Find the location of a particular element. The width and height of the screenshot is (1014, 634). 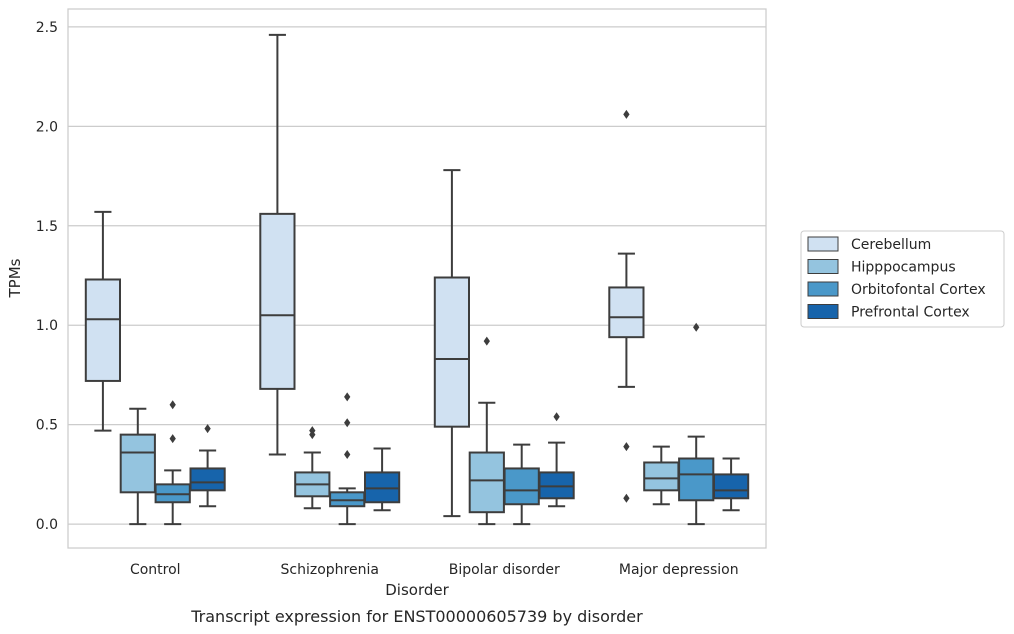

y-tick-label: 2.0 is located at coordinates (47, 127).